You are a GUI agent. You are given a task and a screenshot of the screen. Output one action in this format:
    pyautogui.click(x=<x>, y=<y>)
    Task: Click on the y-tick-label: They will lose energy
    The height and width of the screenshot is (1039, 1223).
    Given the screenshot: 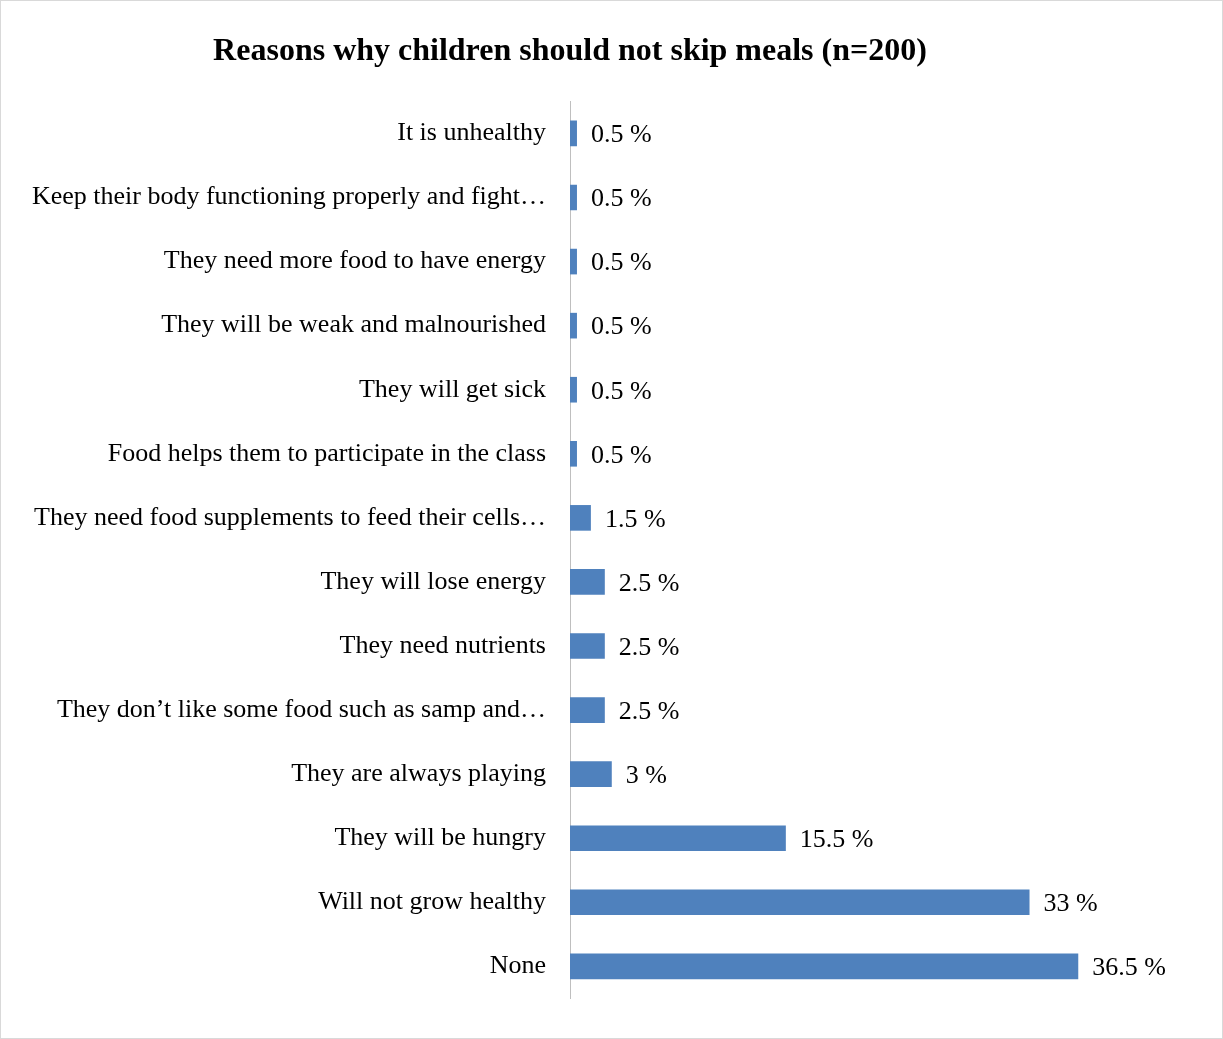 What is the action you would take?
    pyautogui.click(x=433, y=580)
    